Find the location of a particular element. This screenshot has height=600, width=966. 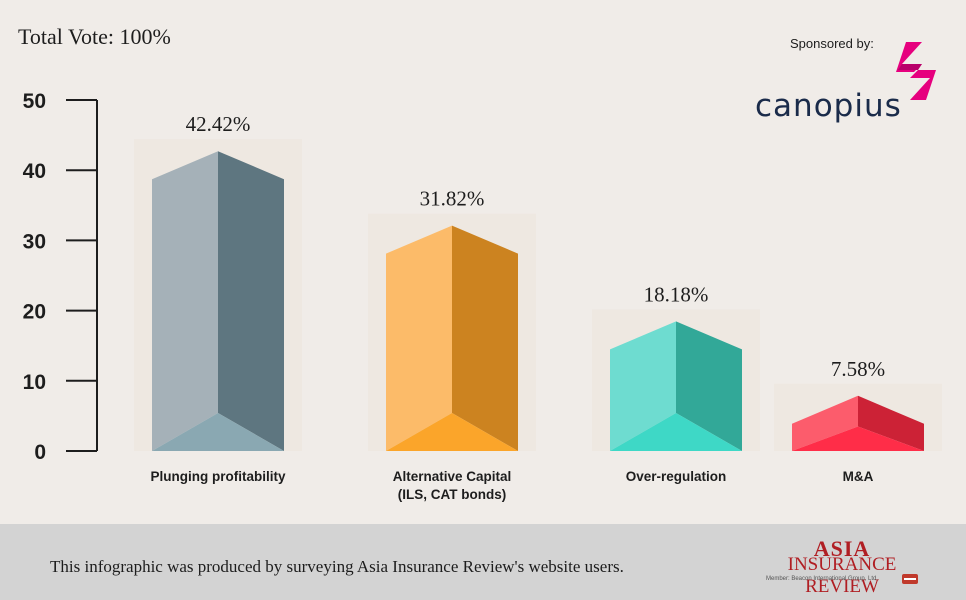

y-tick-label: 50 is located at coordinates (34, 101).